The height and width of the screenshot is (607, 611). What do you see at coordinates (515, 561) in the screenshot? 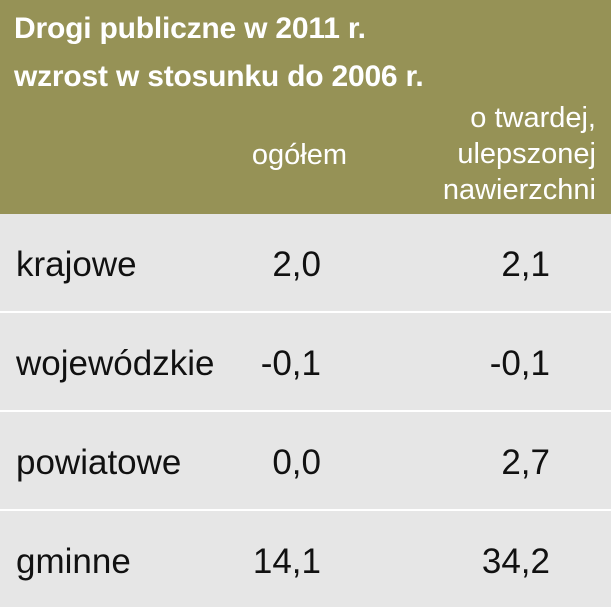
I see `row-value-hard-surface: 34,2` at bounding box center [515, 561].